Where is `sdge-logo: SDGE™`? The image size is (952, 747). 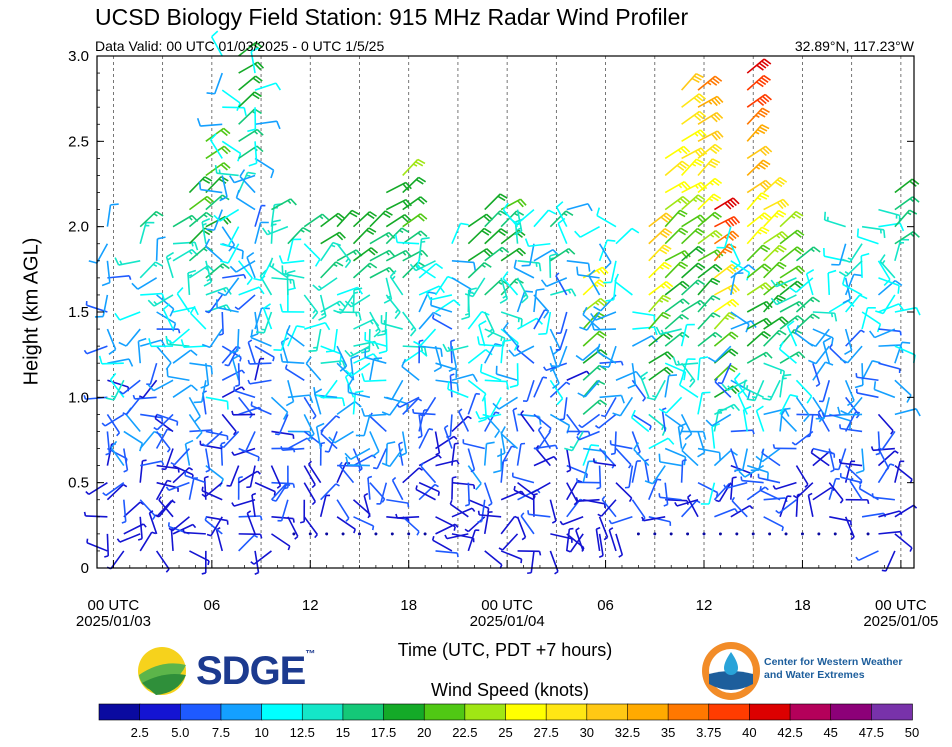 sdge-logo: SDGE™ is located at coordinates (231, 671).